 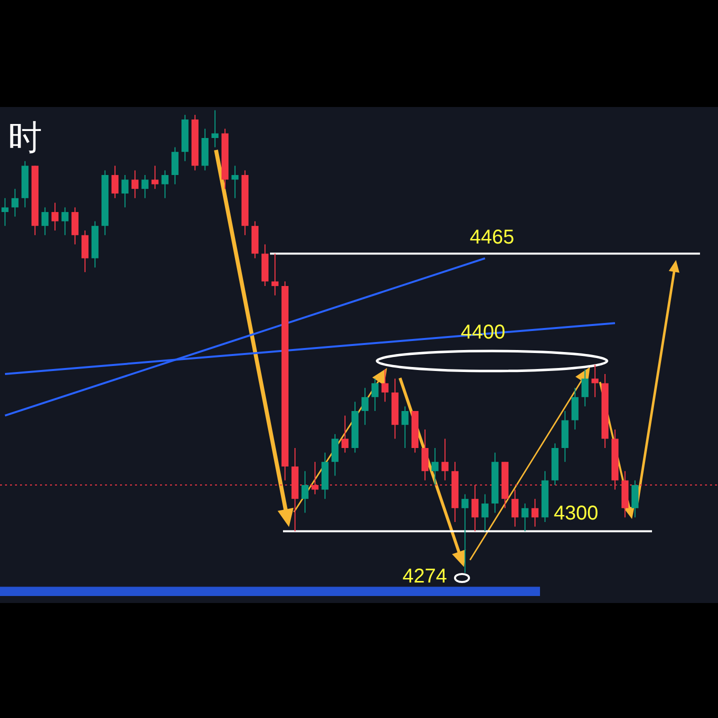 I want to click on annotation: 4274, so click(x=424, y=577).